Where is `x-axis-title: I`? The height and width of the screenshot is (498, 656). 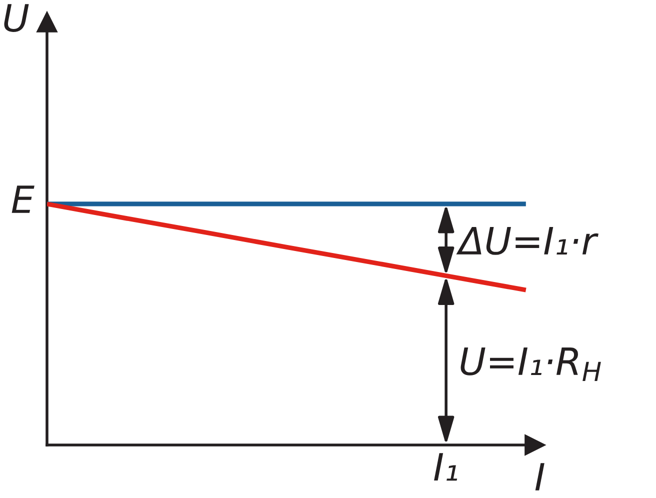
x-axis-title: I is located at coordinates (539, 476).